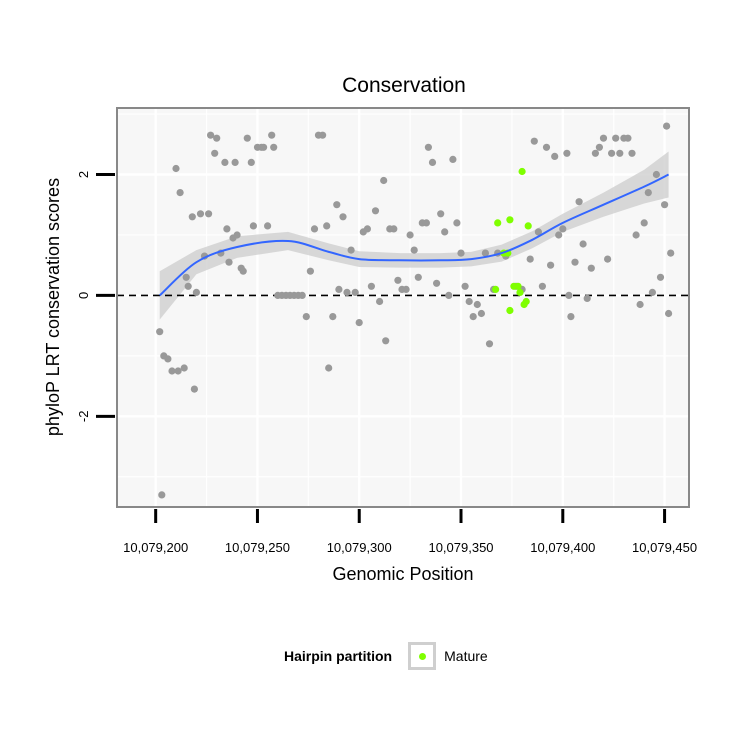  Describe the element at coordinates (562, 547) in the screenshot. I see `x-tick-label: 10,079,400` at that location.